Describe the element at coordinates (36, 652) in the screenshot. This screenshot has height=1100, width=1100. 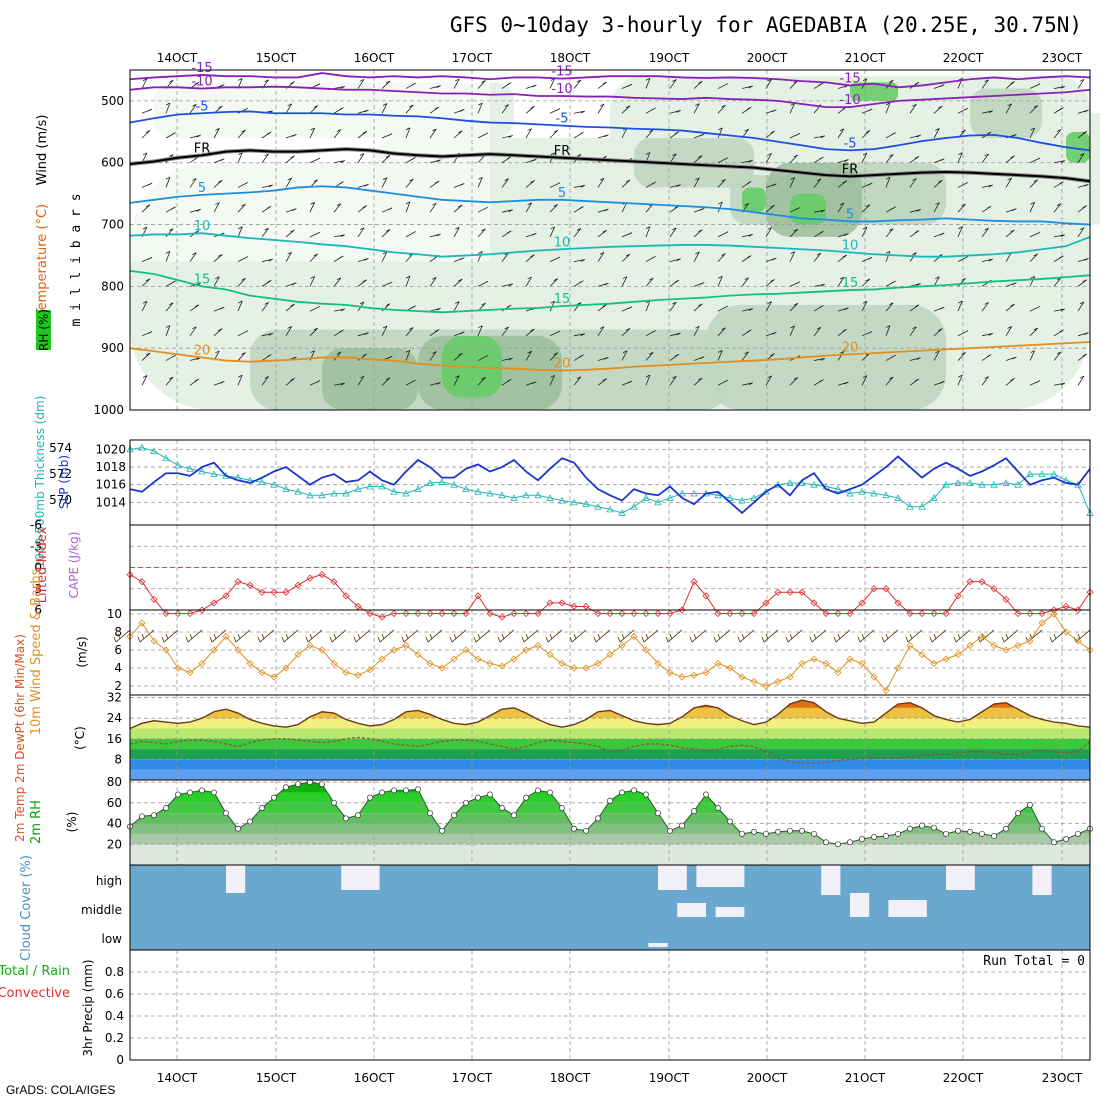
I see `wind-axis-label: 10m Wind Speed & Barbs` at that location.